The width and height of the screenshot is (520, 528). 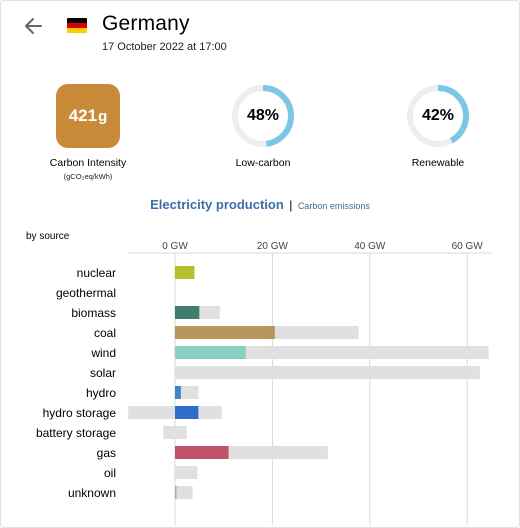 I want to click on source-label: coal, so click(x=105, y=333).